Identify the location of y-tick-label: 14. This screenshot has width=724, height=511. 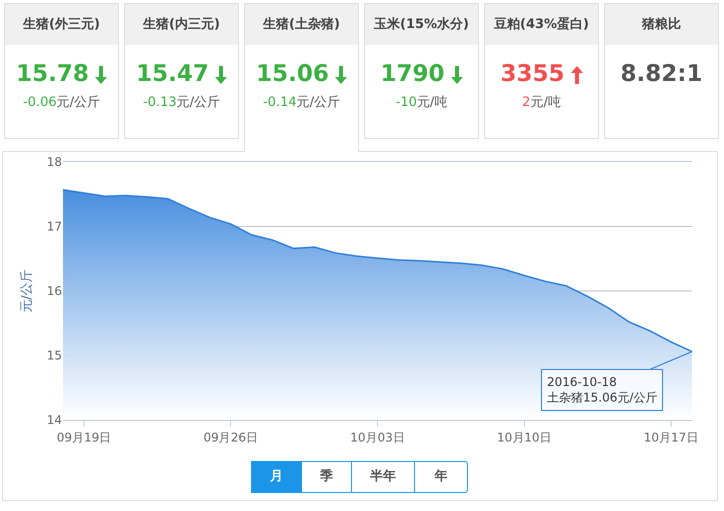
(54, 420).